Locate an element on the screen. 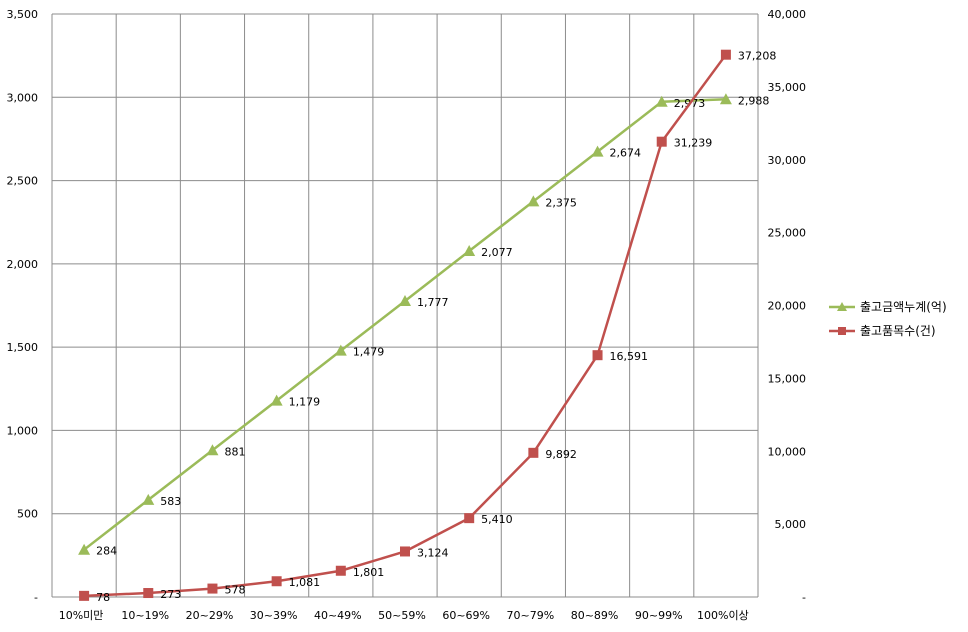  data-label: 583 is located at coordinates (170, 501).